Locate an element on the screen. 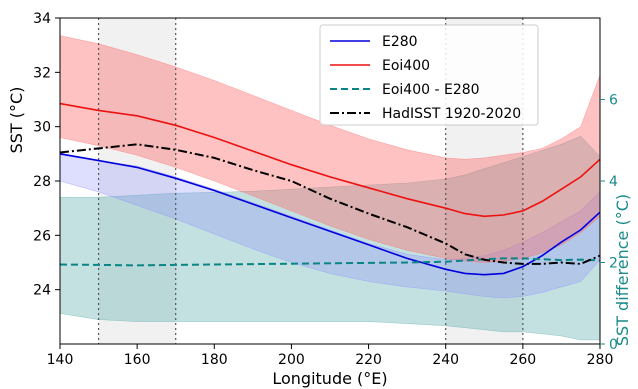 The image size is (638, 389). legend-label-3: HadISST 1920-2020 is located at coordinates (451, 114).